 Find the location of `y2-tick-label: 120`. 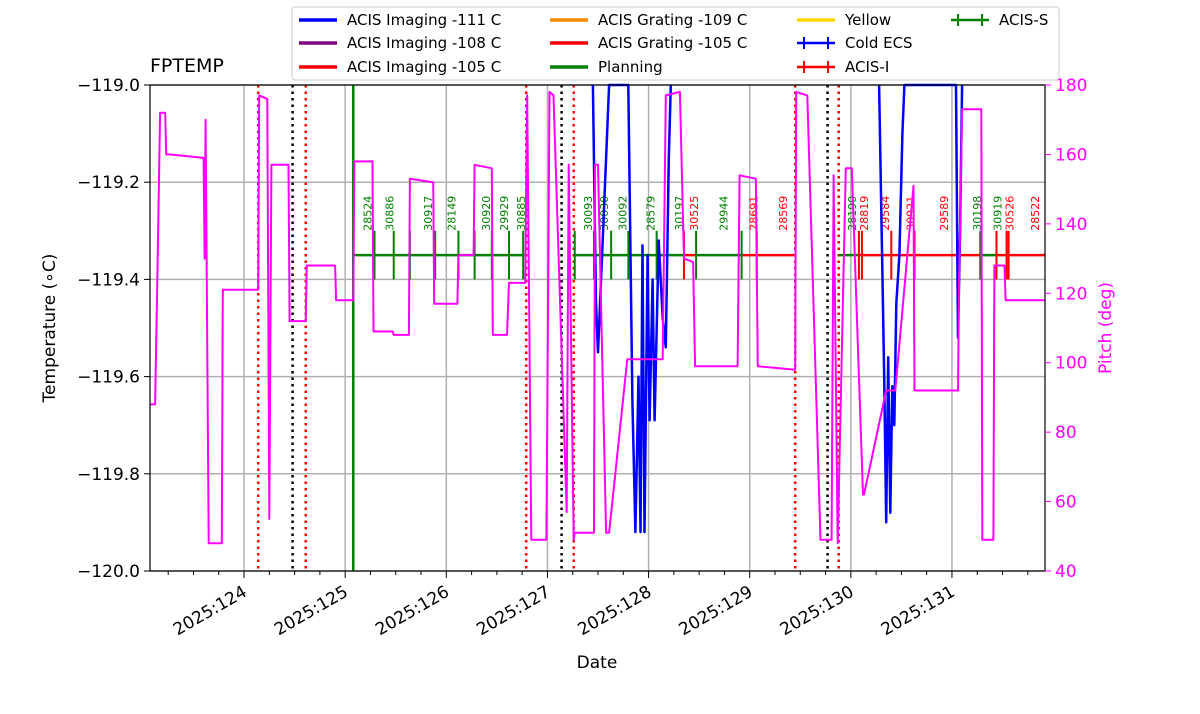

y2-tick-label: 120 is located at coordinates (1071, 294).